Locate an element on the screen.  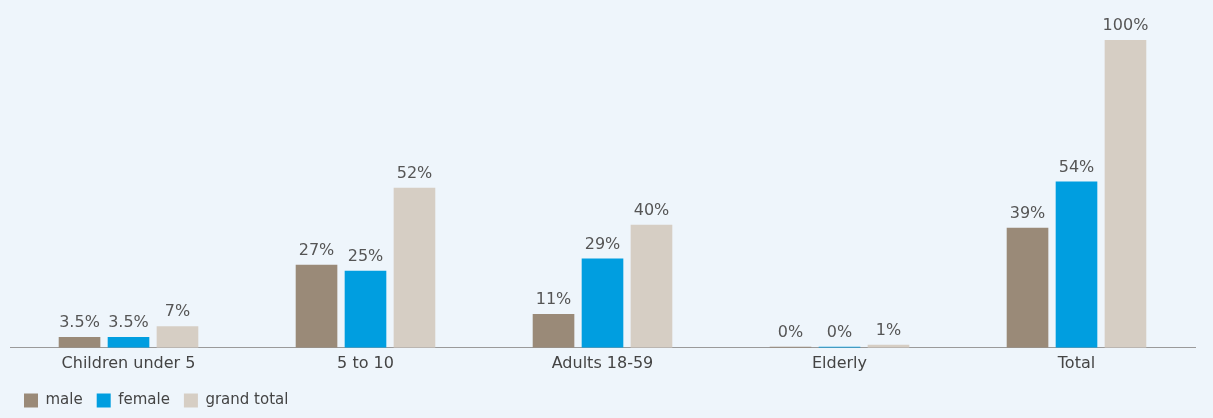
data-label: 1% is located at coordinates (888, 329).